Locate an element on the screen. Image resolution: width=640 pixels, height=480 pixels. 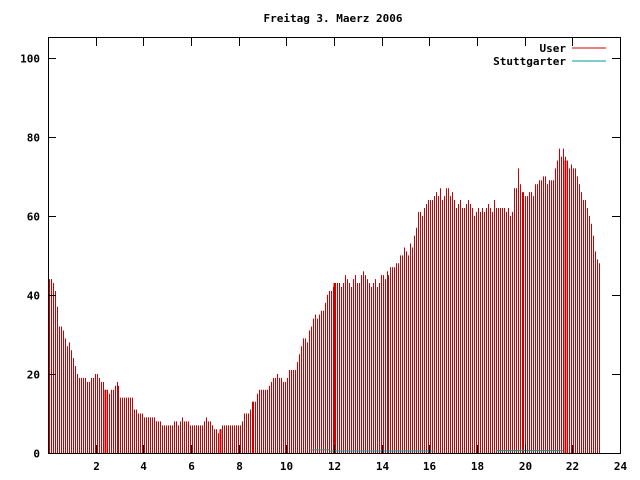
y-tick-label: 60 is located at coordinates (33, 217).